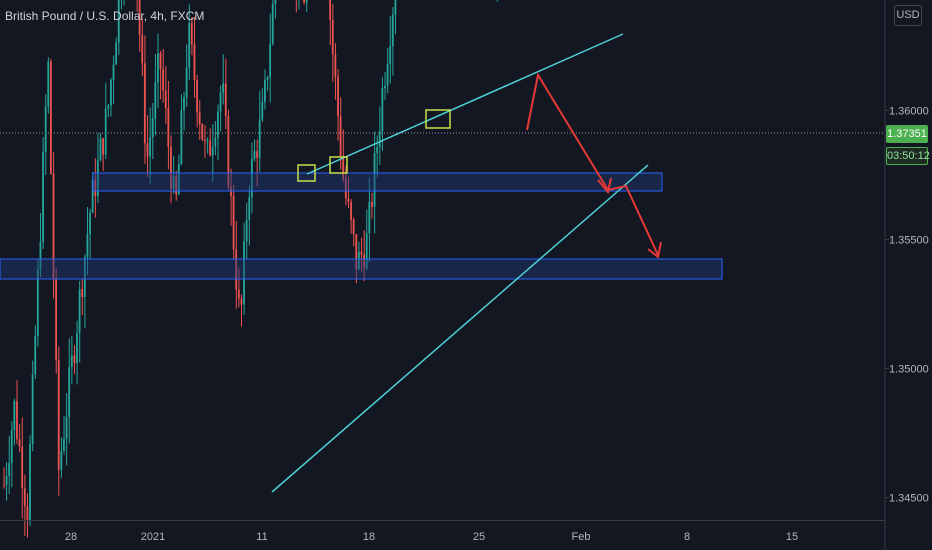  What do you see at coordinates (105, 16) in the screenshot?
I see `symbol-title: British Pound / U.S. Dollar, 4h, FXCM` at bounding box center [105, 16].